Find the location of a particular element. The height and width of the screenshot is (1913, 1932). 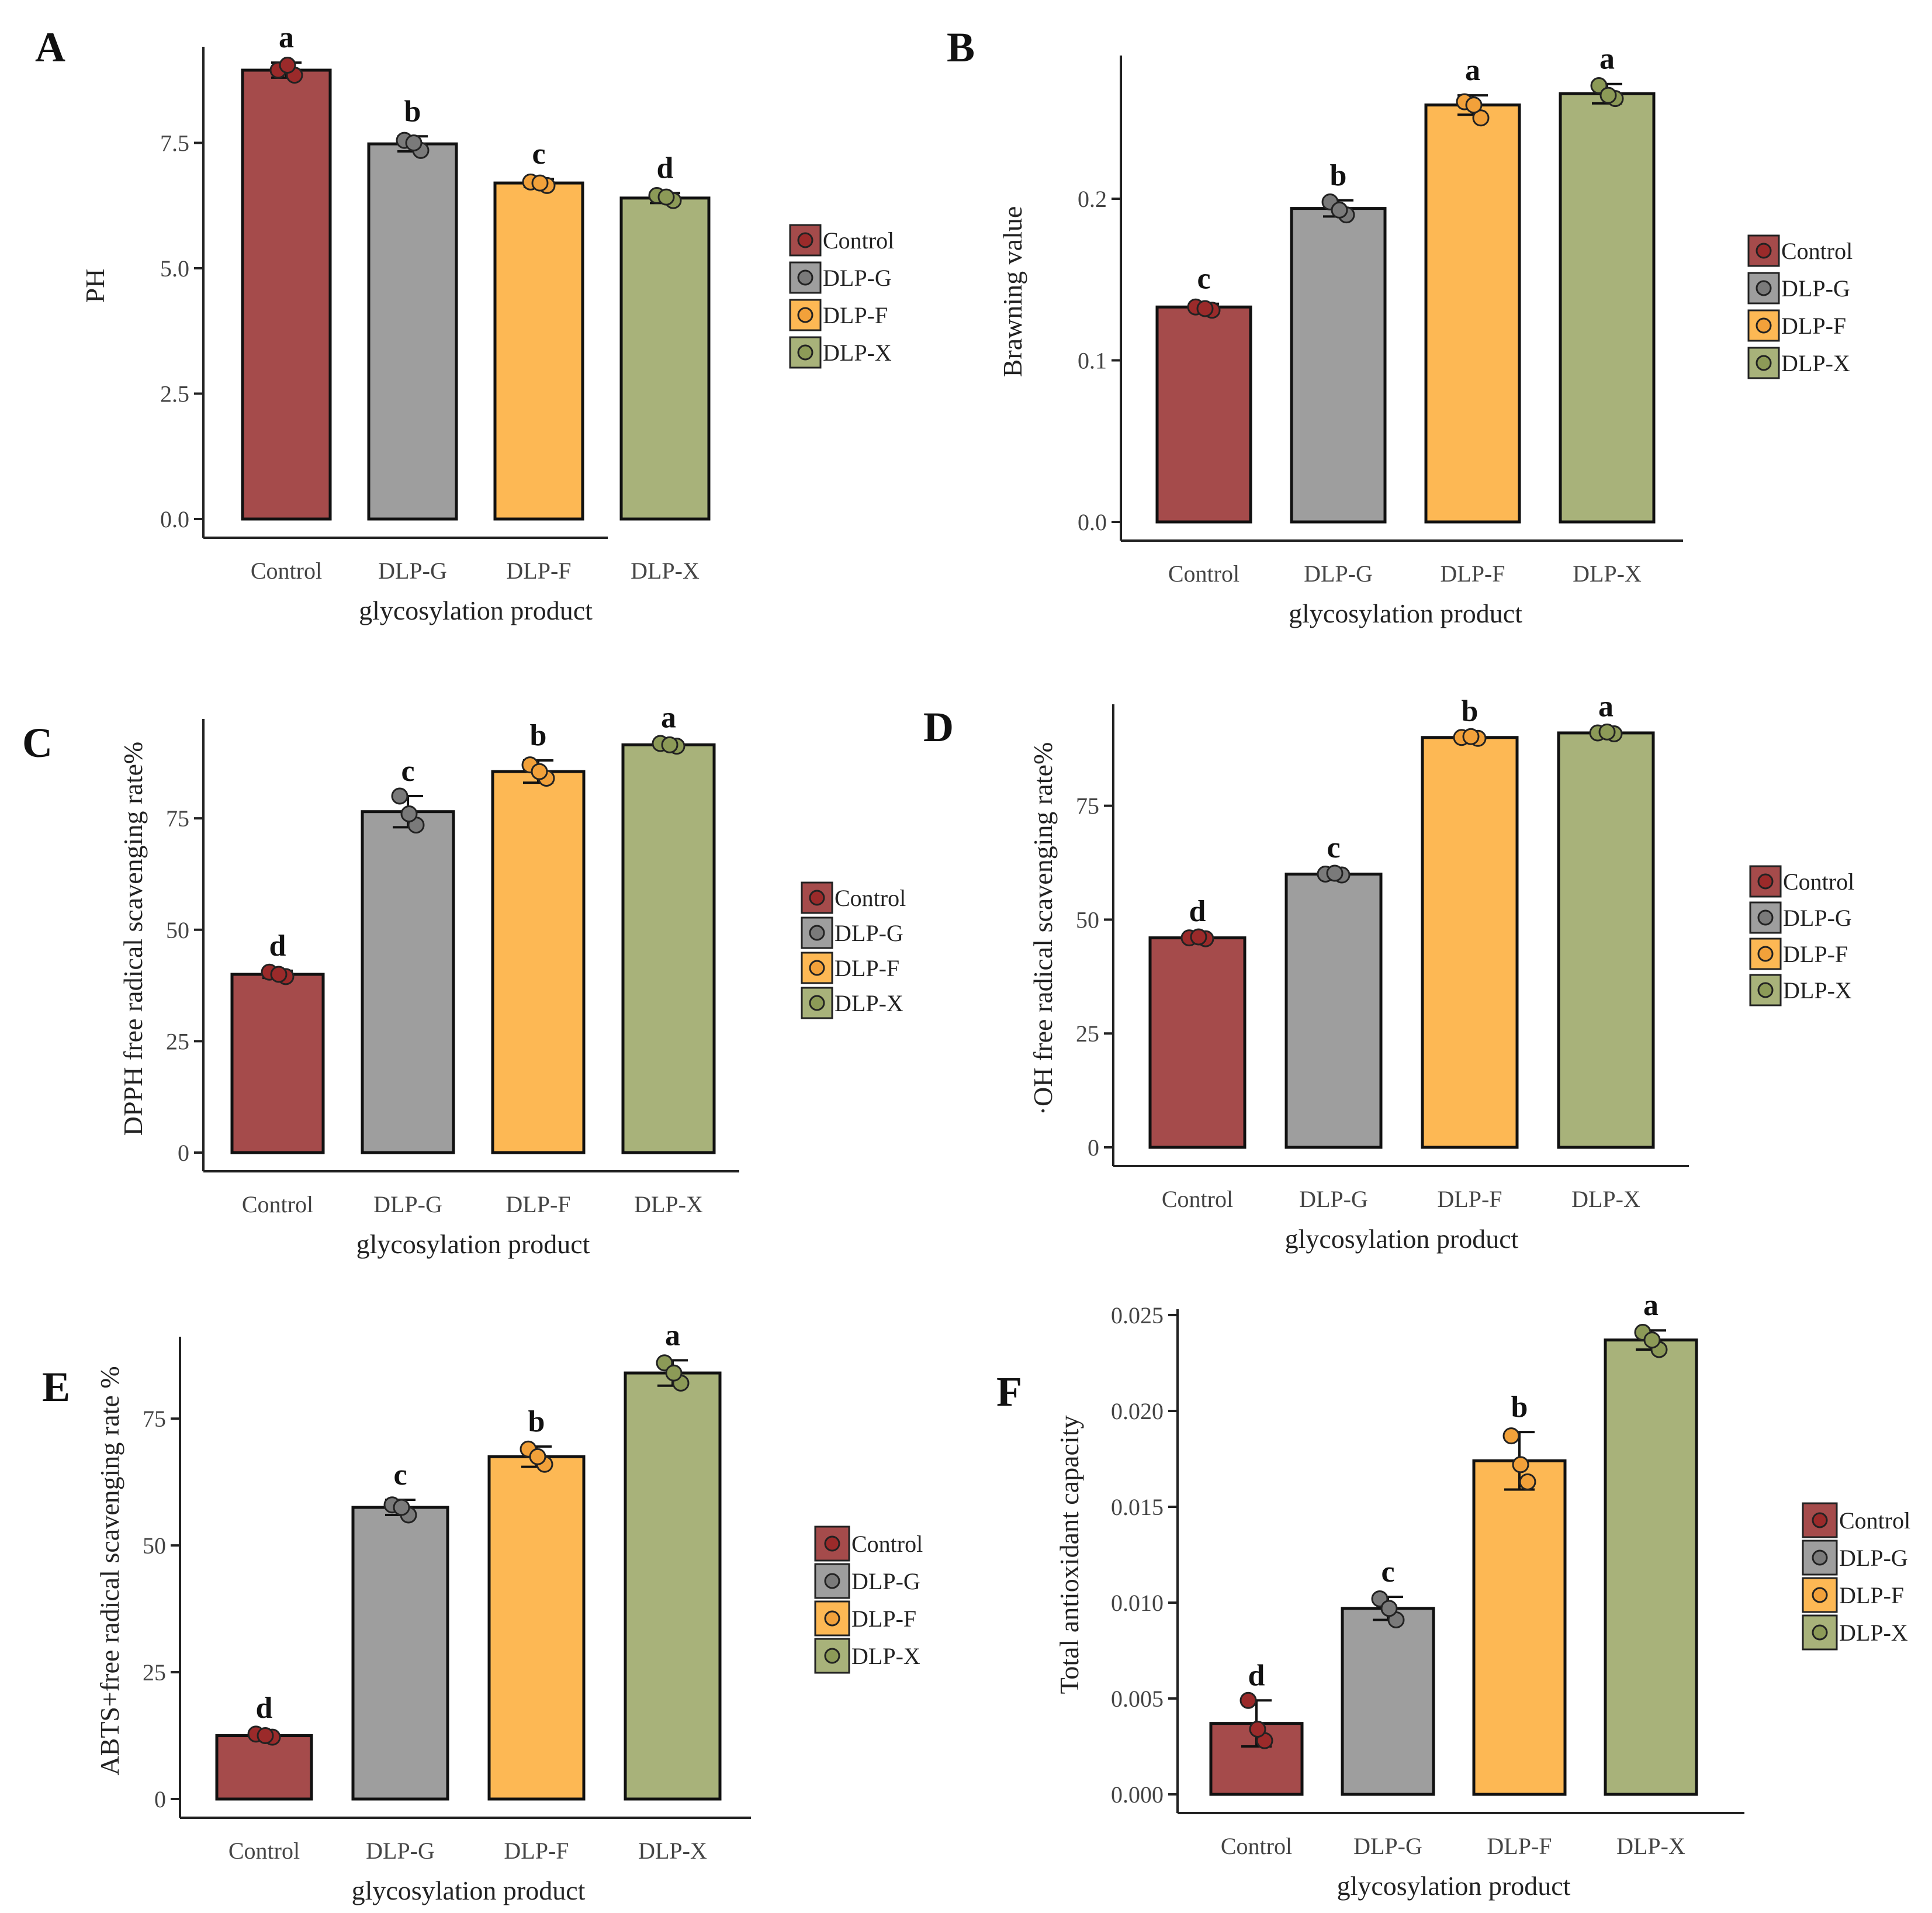

y-tick-label: 25 is located at coordinates (177, 1041).